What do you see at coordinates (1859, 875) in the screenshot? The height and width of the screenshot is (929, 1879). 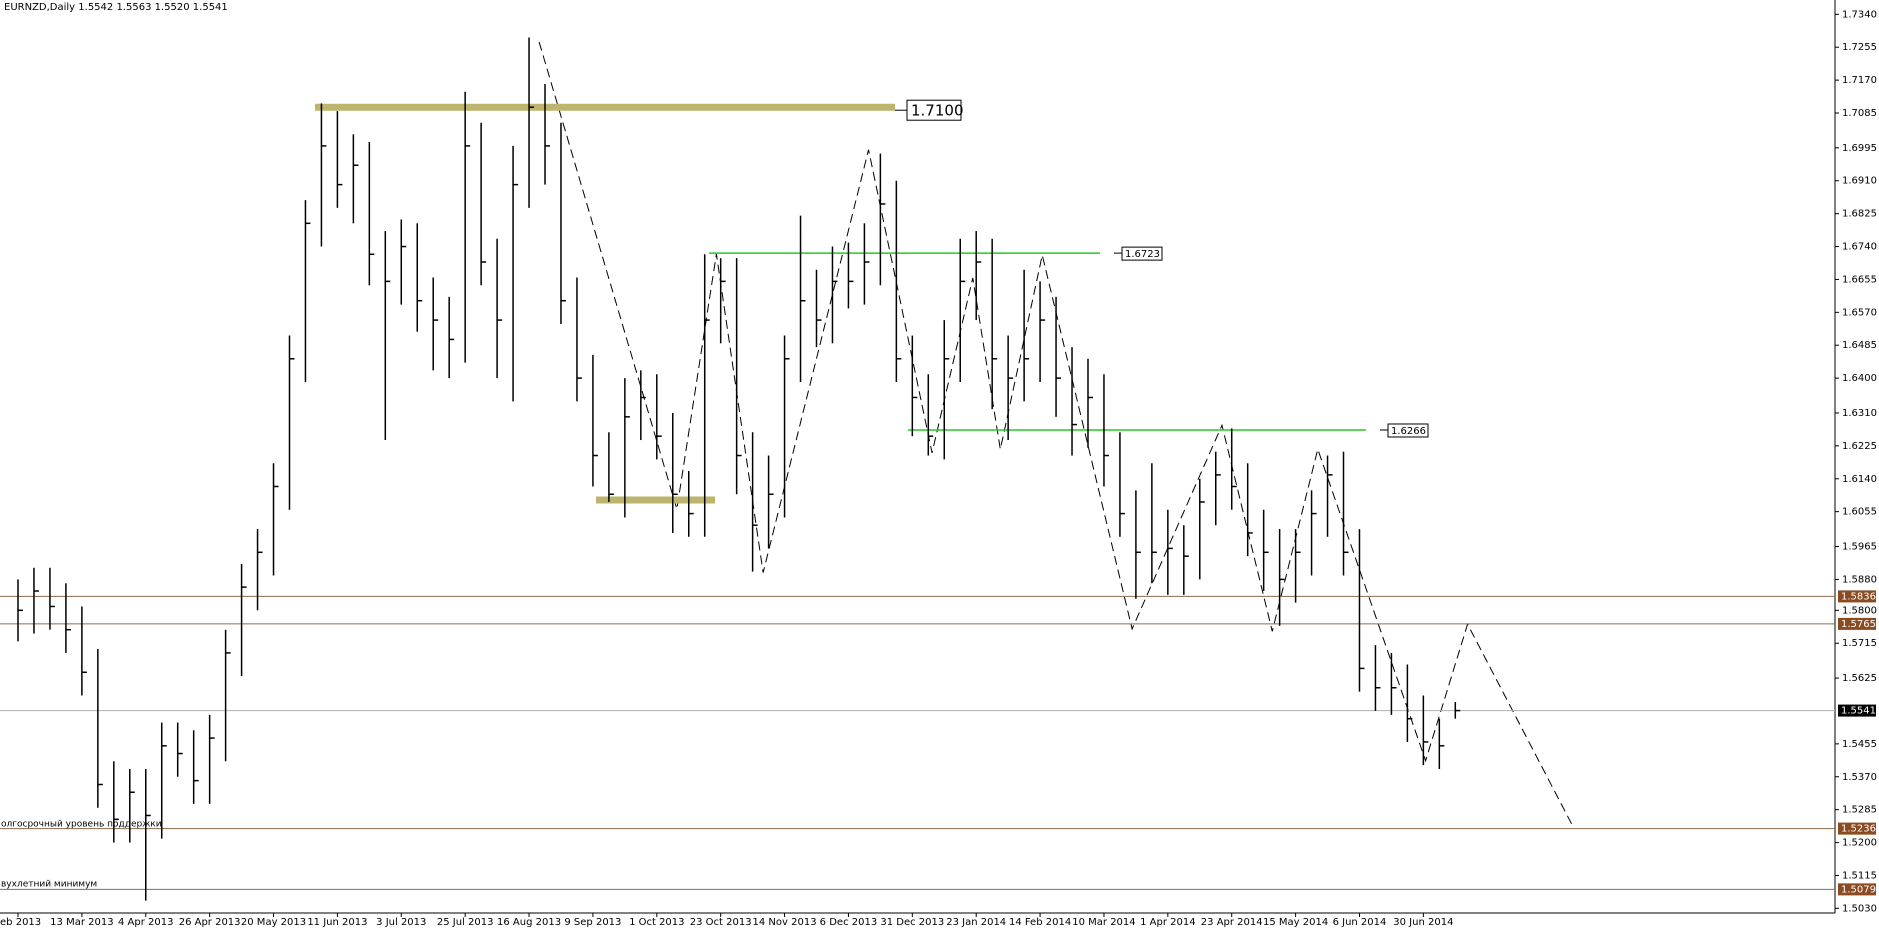 I see `y-tick-label: 1.5115` at bounding box center [1859, 875].